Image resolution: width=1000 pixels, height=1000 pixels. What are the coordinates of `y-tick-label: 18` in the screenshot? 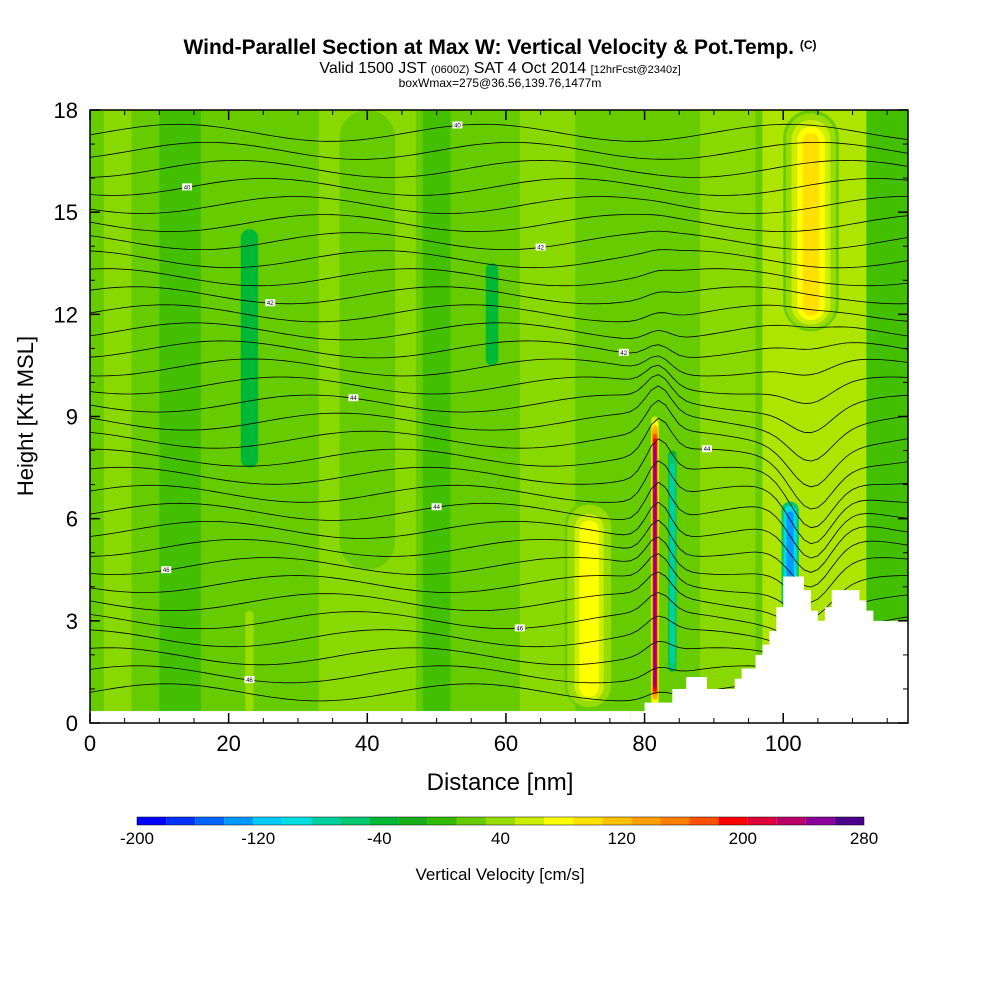 It's located at (66, 110).